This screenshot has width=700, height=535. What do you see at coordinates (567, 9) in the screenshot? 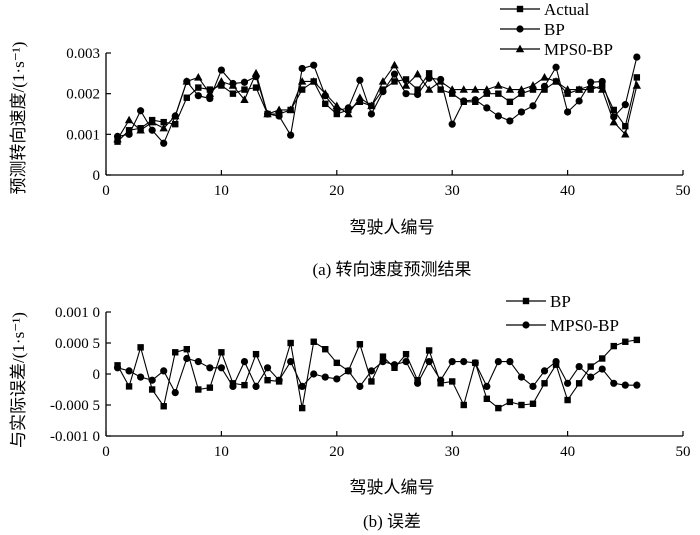
I see `chart-a-legend-label: Actual` at bounding box center [567, 9].